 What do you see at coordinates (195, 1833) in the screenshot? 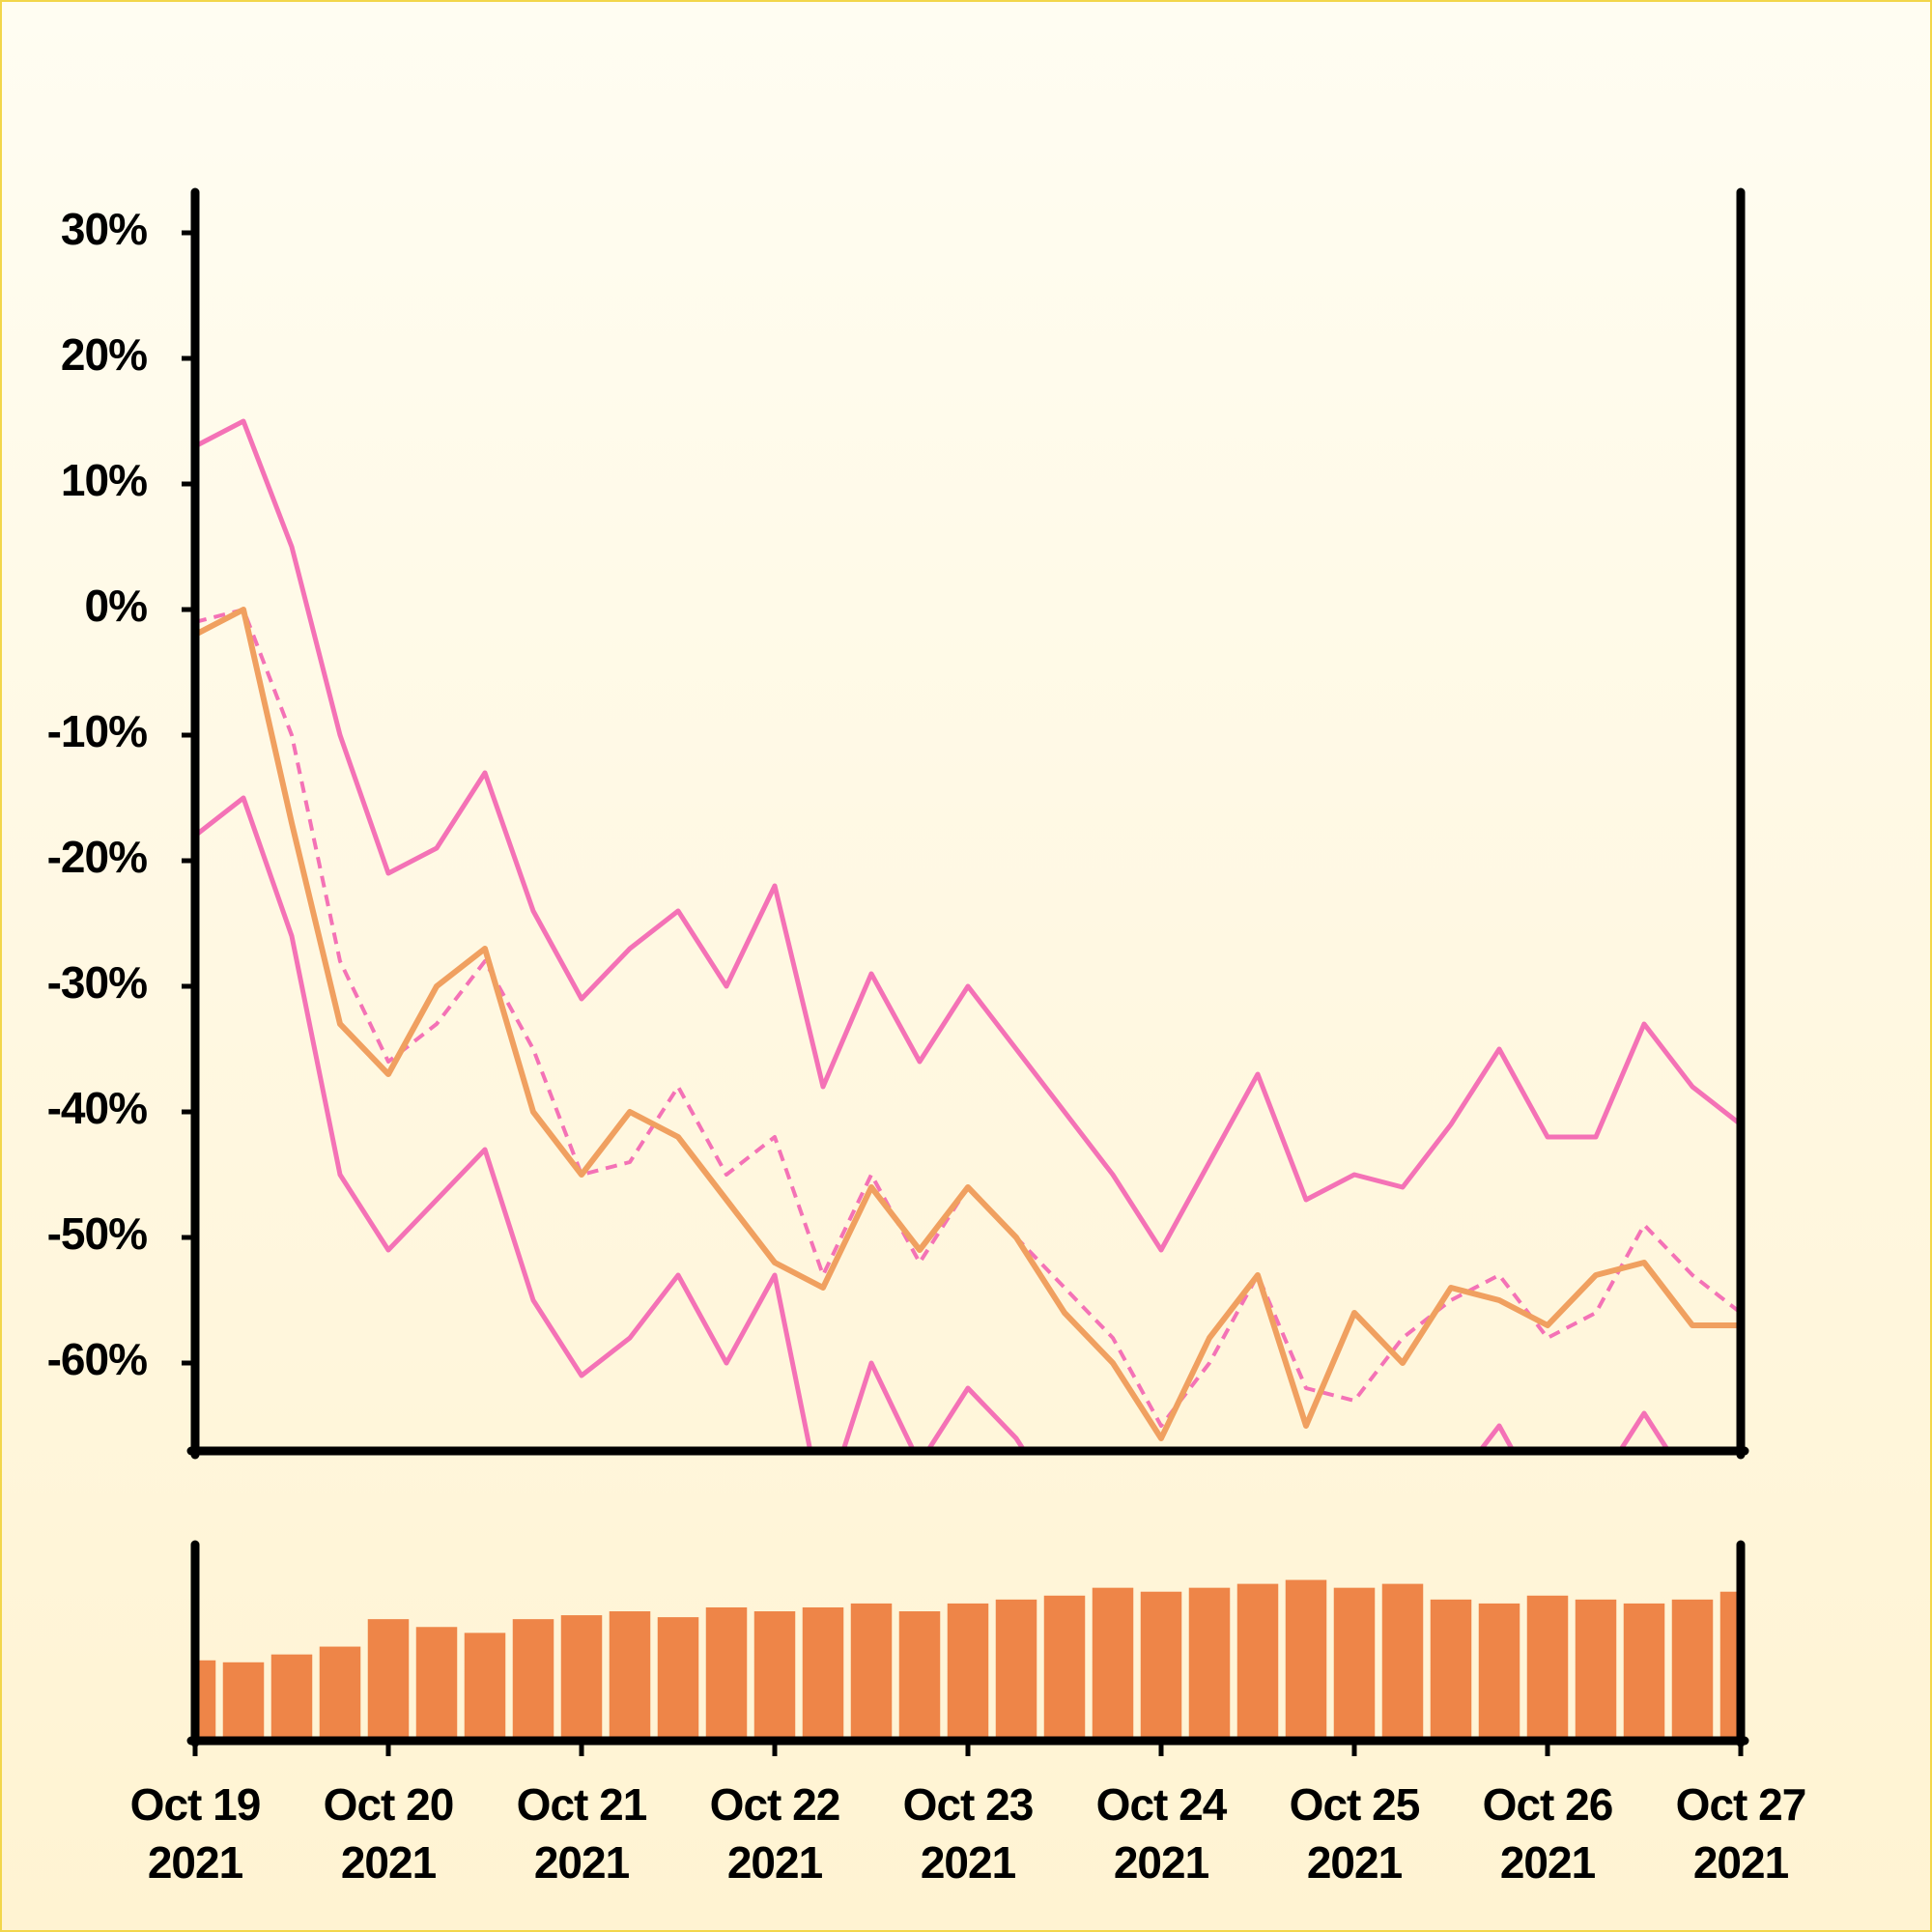
I see `x-tick-label: Oct 19 2021` at bounding box center [195, 1833].